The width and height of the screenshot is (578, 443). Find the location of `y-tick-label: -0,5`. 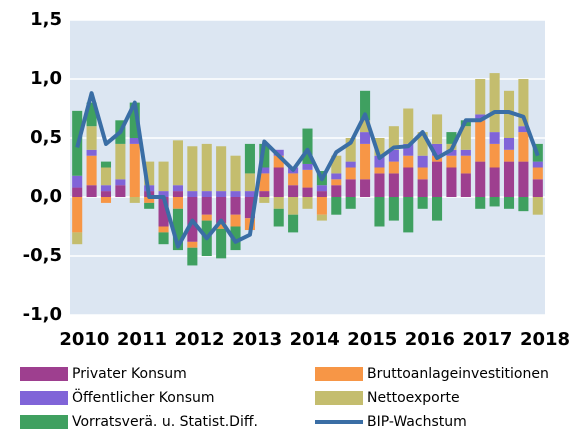

y-tick-label: -0,5 is located at coordinates (42, 255).